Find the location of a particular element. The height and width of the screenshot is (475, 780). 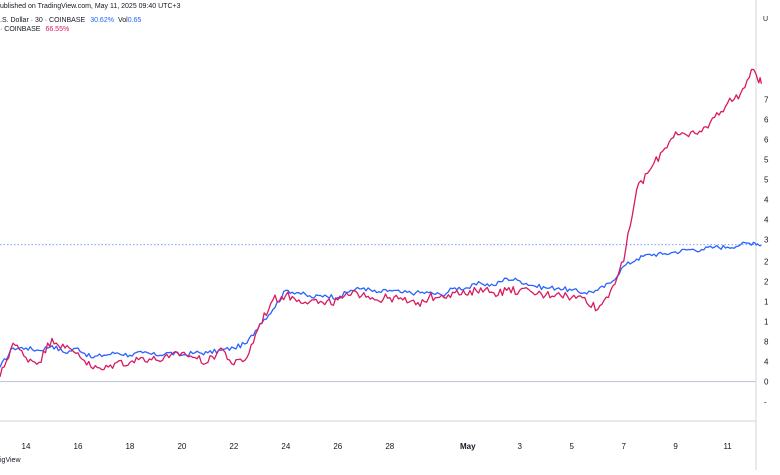

x-tick-label: 18 is located at coordinates (129, 446).